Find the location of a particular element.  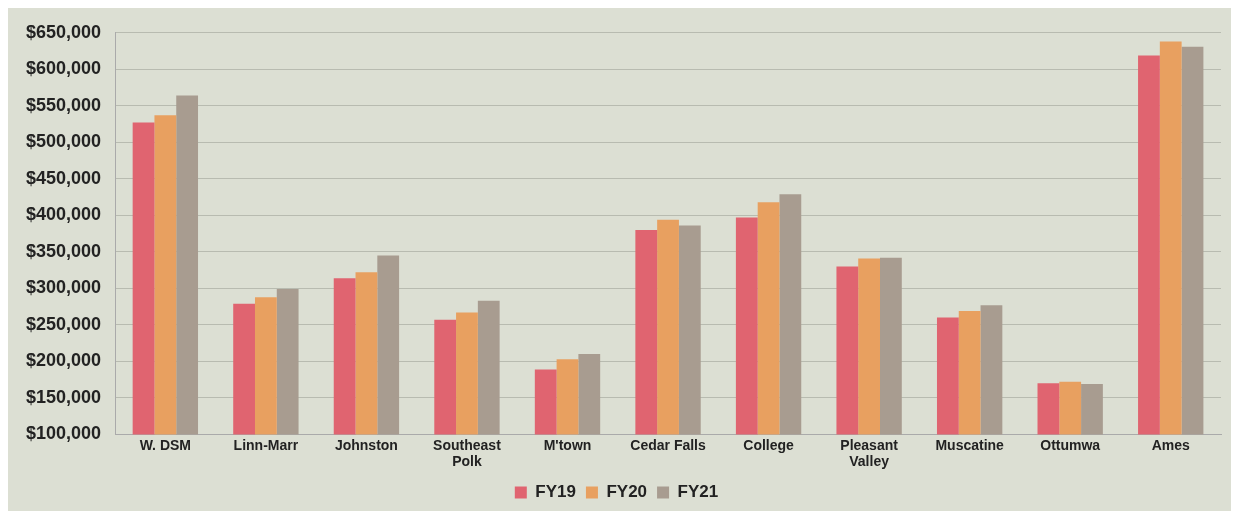

y-tick-label: $100,000 is located at coordinates (64, 433).